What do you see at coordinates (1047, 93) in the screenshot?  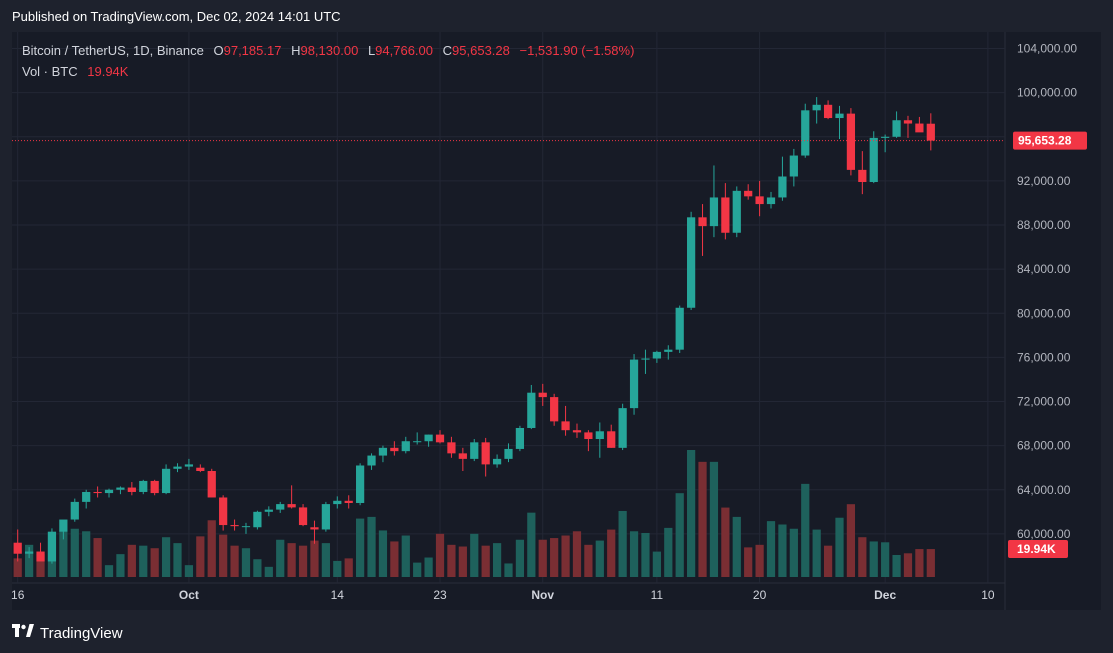 I see `y-tick-label: 100,000.00` at bounding box center [1047, 93].